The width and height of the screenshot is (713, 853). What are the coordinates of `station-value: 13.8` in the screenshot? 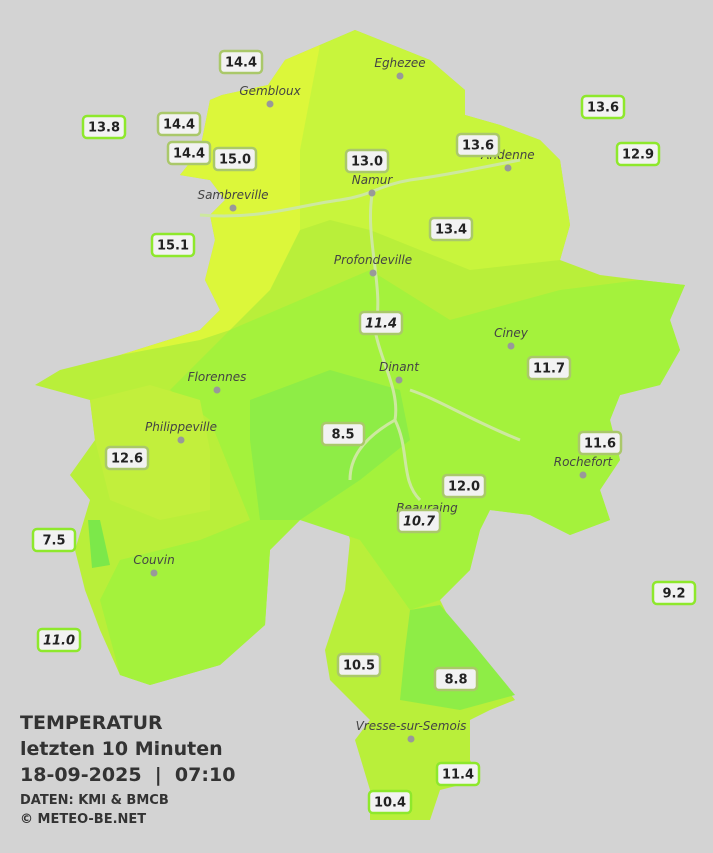 It's located at (104, 128).